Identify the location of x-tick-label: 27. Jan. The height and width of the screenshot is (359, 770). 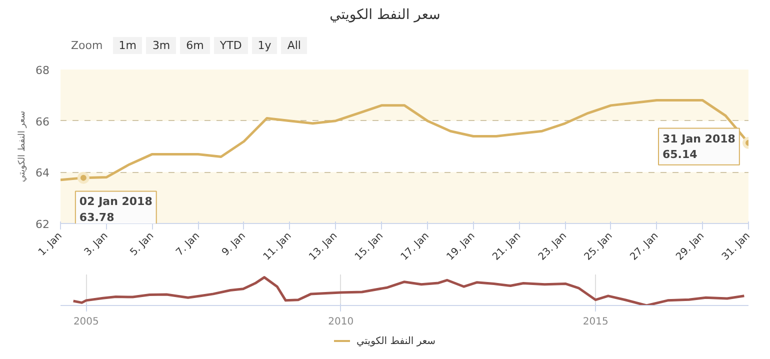
(644, 246).